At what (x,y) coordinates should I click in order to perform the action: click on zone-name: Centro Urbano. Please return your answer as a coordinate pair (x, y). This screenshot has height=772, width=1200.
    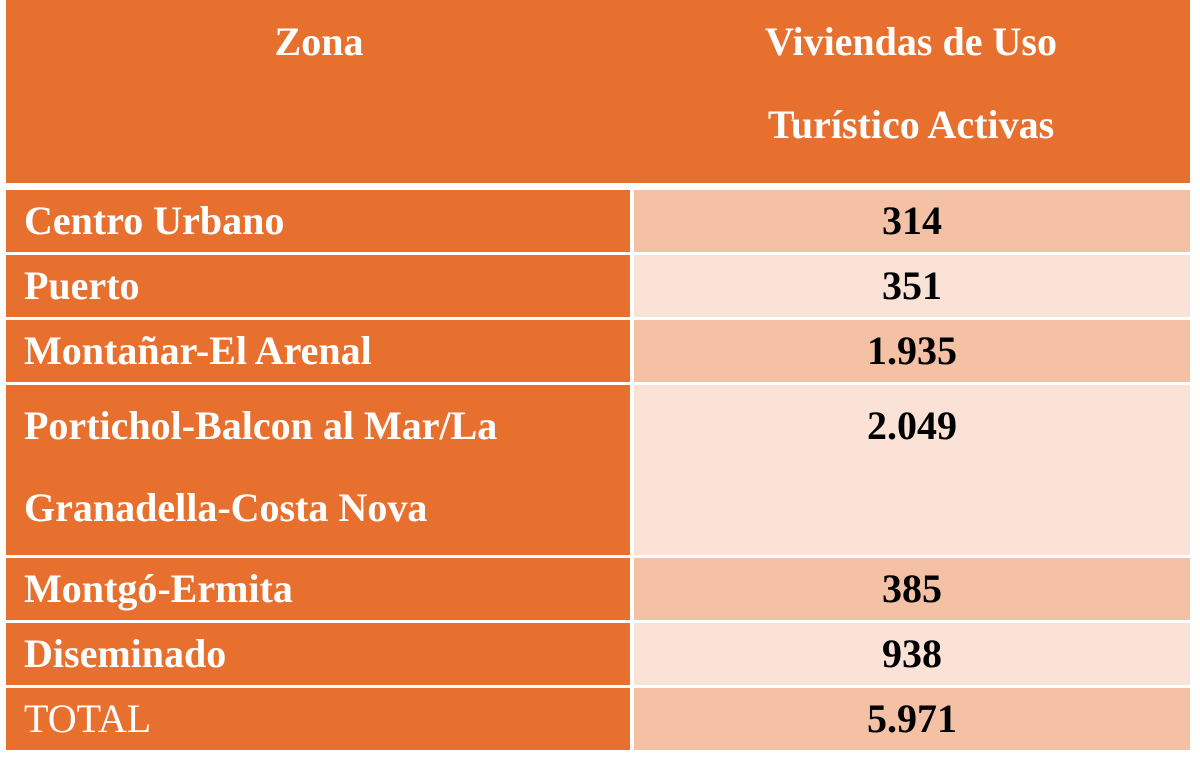
    Looking at the image, I should click on (154, 220).